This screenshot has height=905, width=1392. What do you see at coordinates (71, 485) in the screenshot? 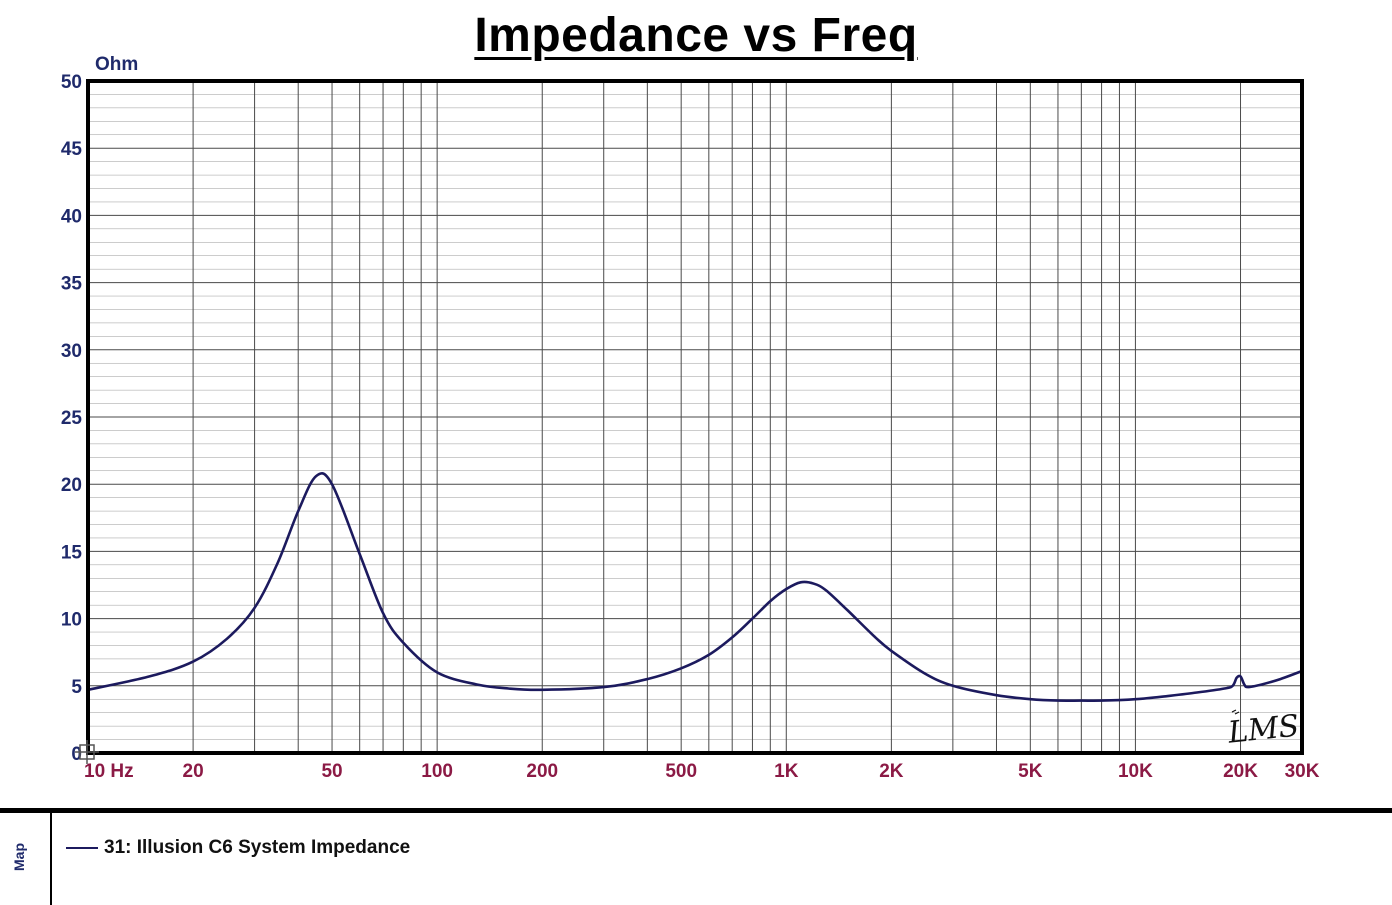
I see `y-tick-label: 20` at bounding box center [71, 485].